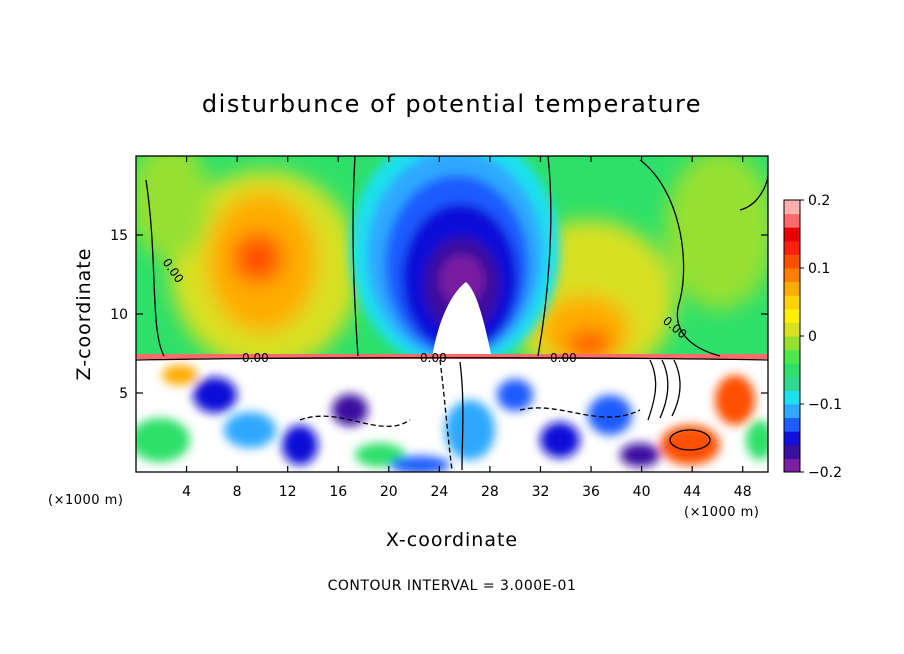 The image size is (904, 654). I want to click on x-tick-label: 28, so click(490, 492).